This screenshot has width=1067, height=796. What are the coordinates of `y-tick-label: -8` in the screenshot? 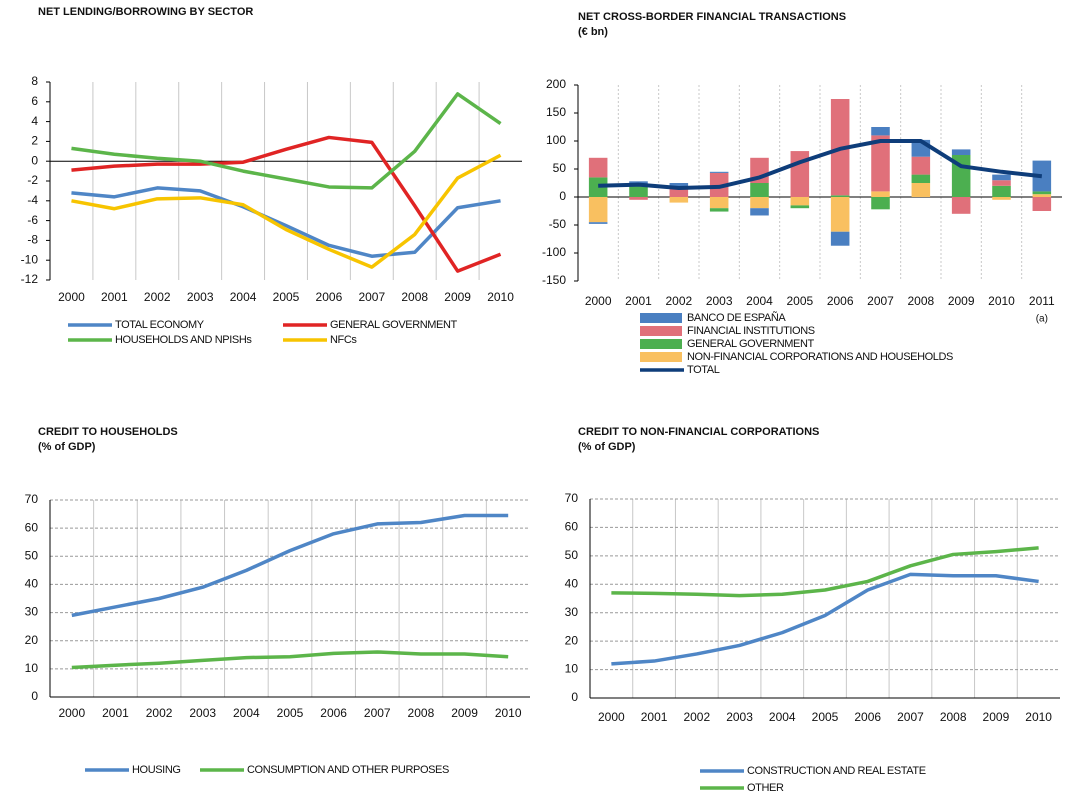 It's located at (32, 240).